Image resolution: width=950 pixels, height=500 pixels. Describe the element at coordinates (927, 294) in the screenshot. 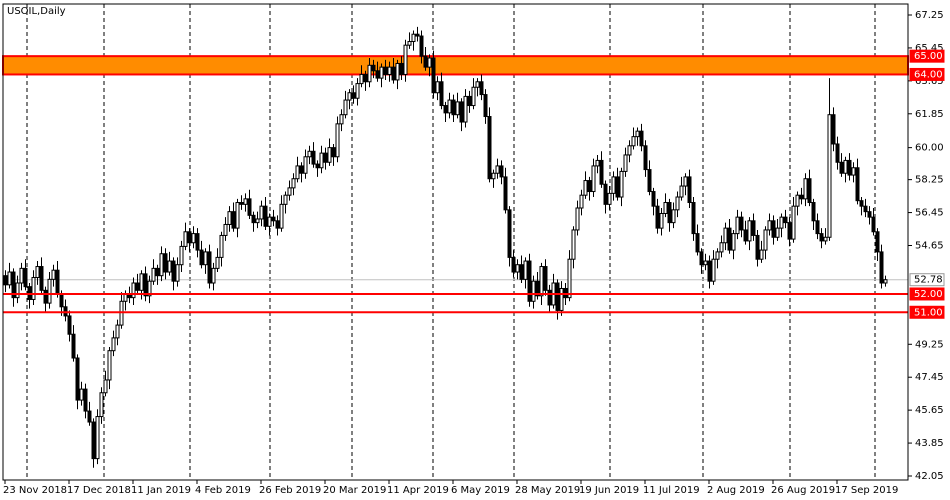

I see `line-label-box` at that location.